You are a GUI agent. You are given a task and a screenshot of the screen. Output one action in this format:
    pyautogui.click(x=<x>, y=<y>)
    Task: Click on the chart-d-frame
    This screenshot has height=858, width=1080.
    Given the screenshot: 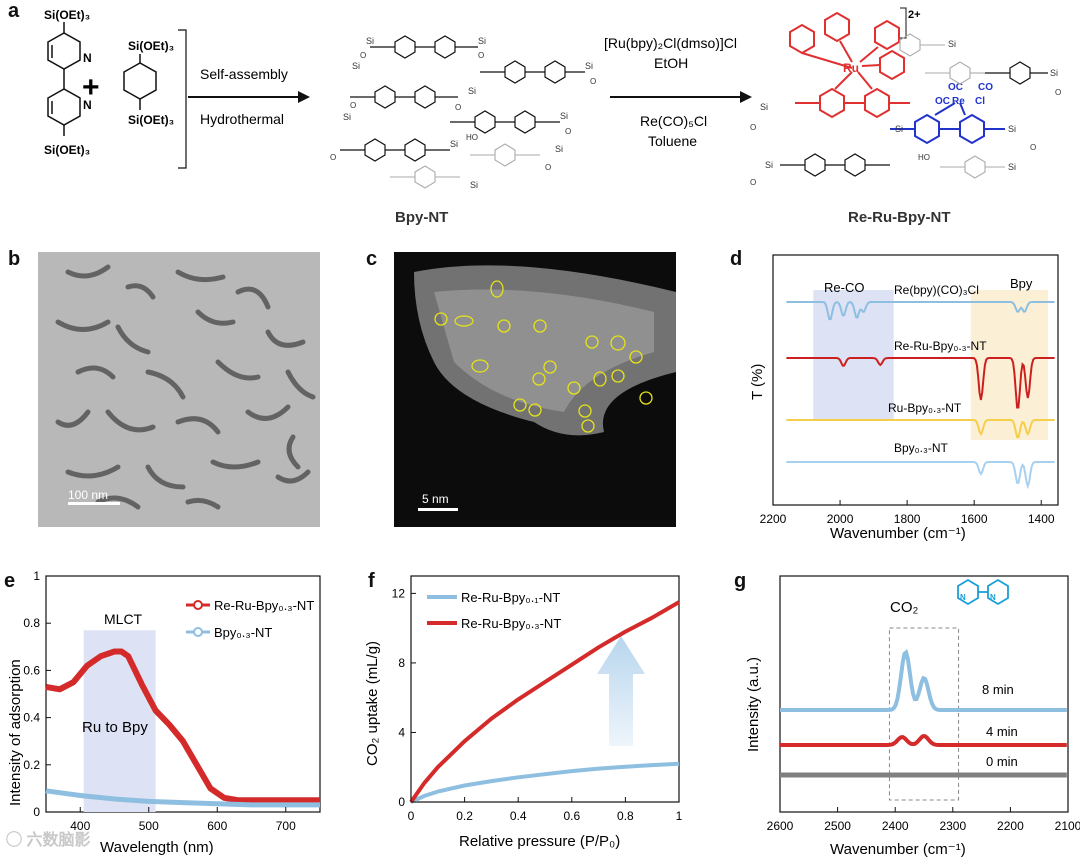 What is the action you would take?
    pyautogui.click(x=915, y=380)
    